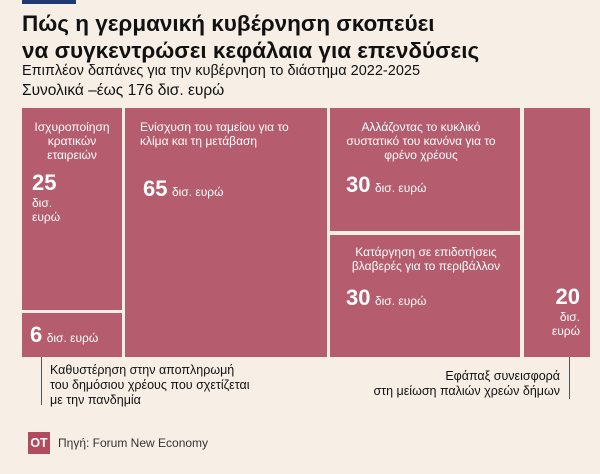 The width and height of the screenshot is (600, 474). I want to click on tile-subsidies-value: 30 δισ. ευρώ, so click(386, 298).